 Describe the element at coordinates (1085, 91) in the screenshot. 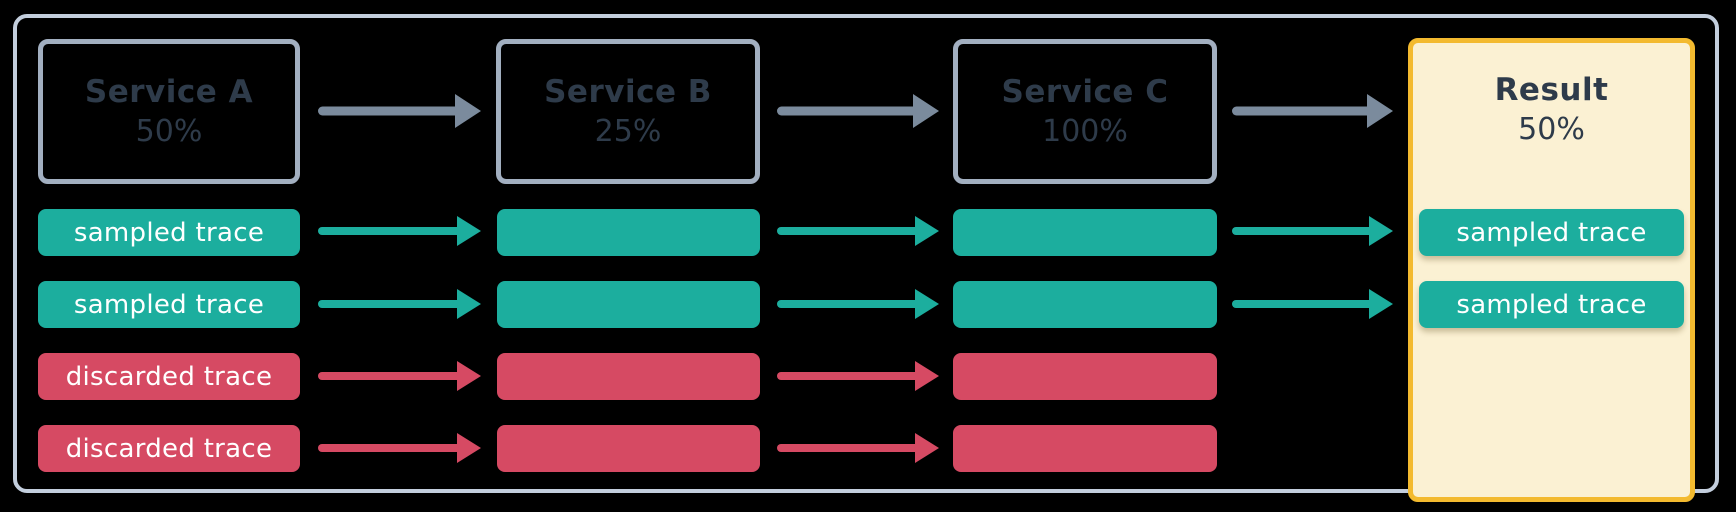

I see `service-c-title: Service C` at that location.